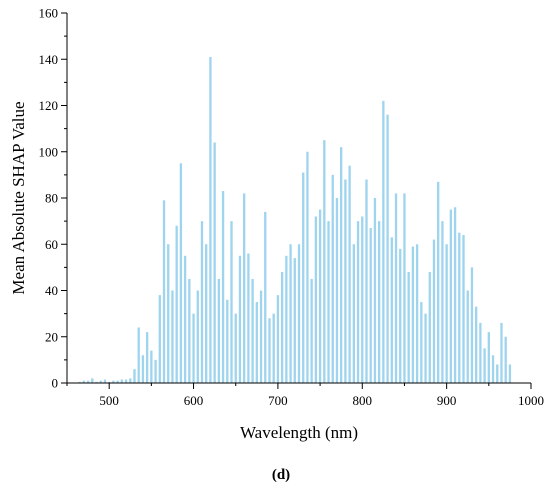  I want to click on panel-label: (d), so click(281, 475).